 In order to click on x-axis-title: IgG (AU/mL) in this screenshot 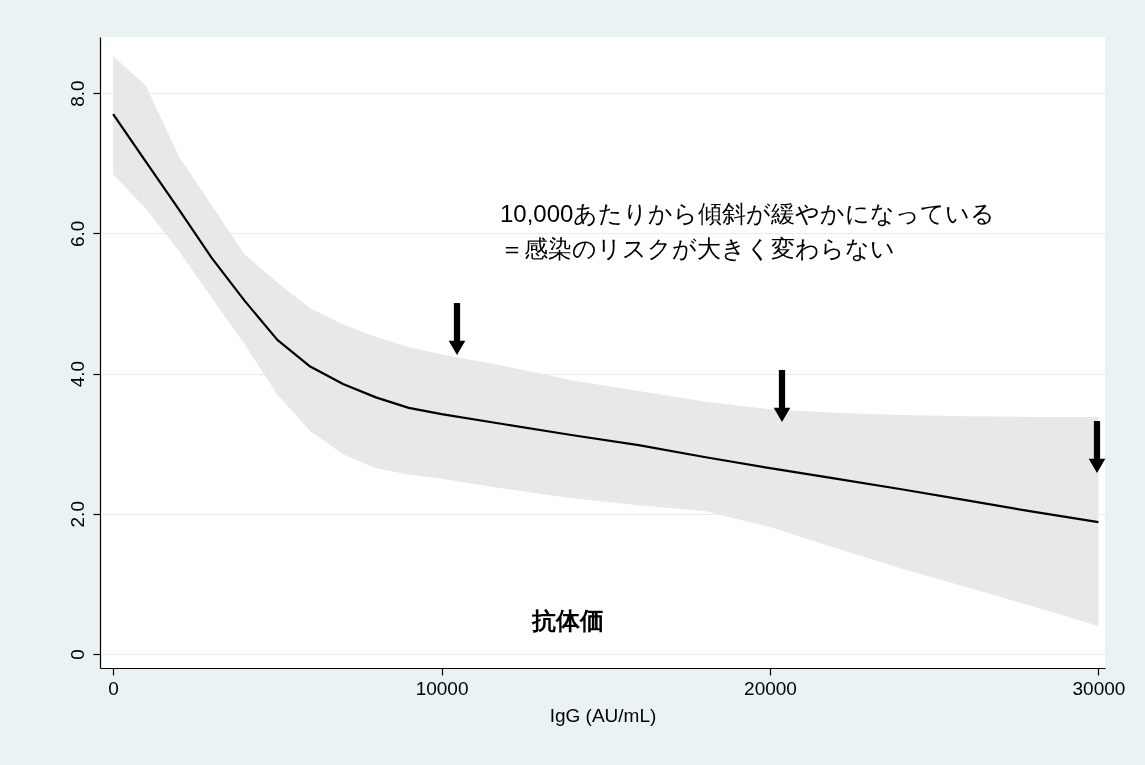, I will do `click(603, 715)`.